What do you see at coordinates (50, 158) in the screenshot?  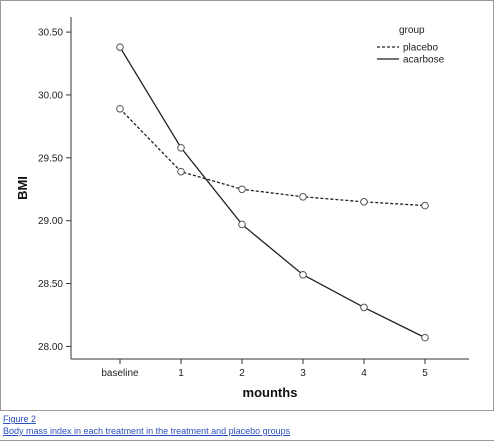 I see `y-tick-label: 29.50` at bounding box center [50, 158].